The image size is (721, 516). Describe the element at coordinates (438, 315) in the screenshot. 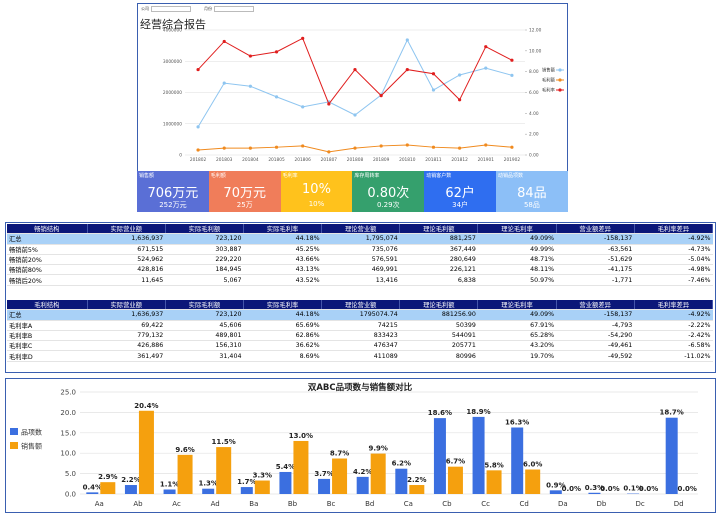

I see `table-cell: 881256.90` at that location.